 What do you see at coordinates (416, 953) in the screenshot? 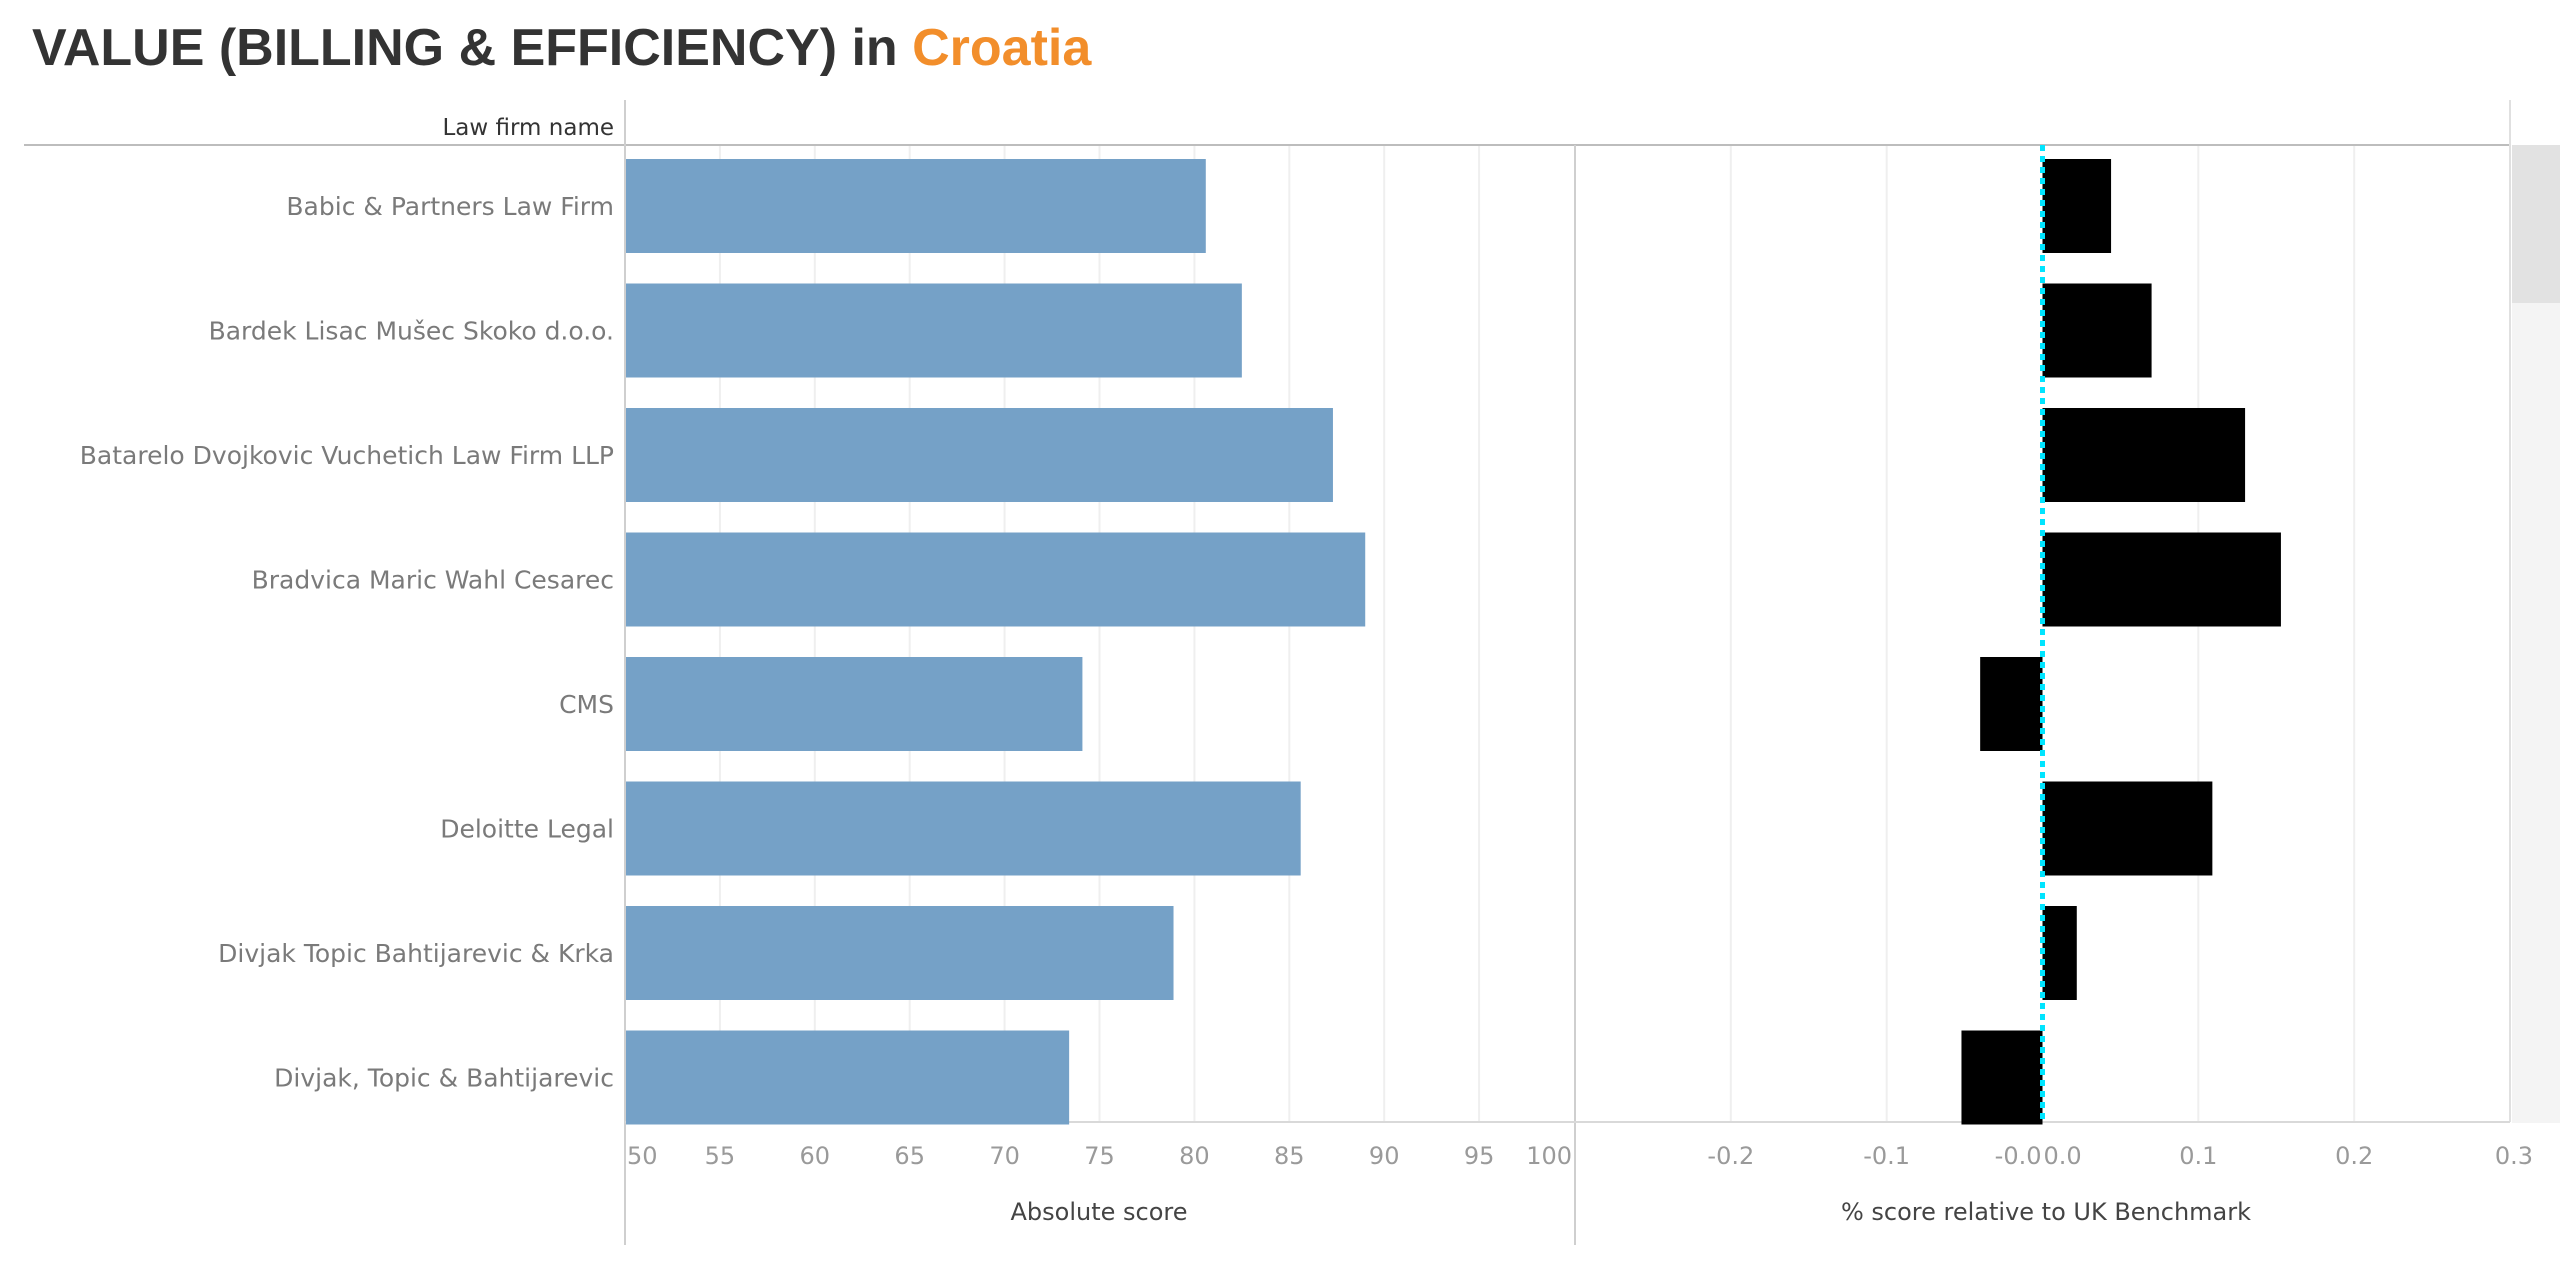
I see `row-label: Divjak Topic Bahtijarevic & Krka` at bounding box center [416, 953].